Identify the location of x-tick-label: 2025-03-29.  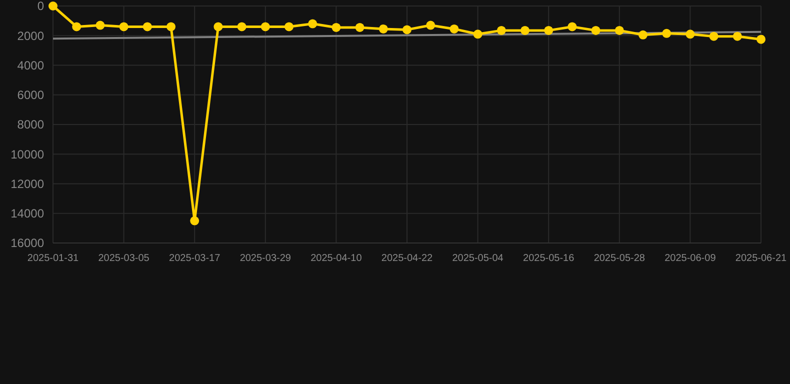
(266, 258).